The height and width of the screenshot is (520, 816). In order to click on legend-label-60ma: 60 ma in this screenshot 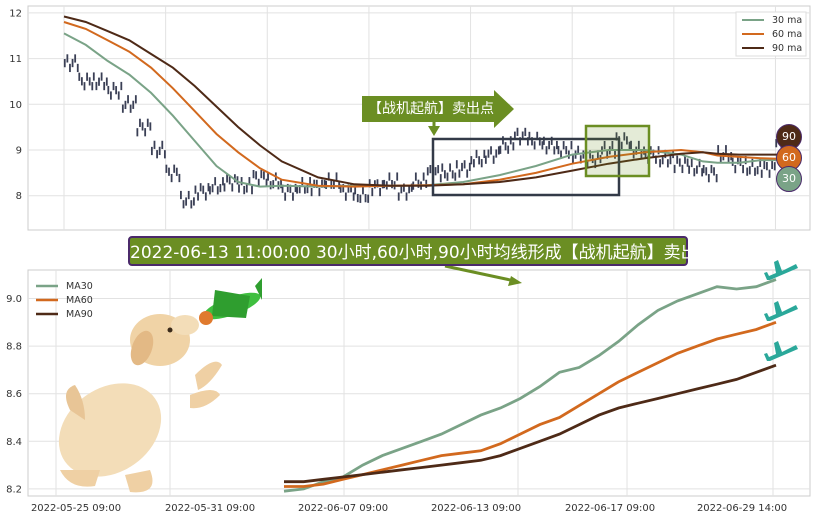, I will do `click(787, 34)`.